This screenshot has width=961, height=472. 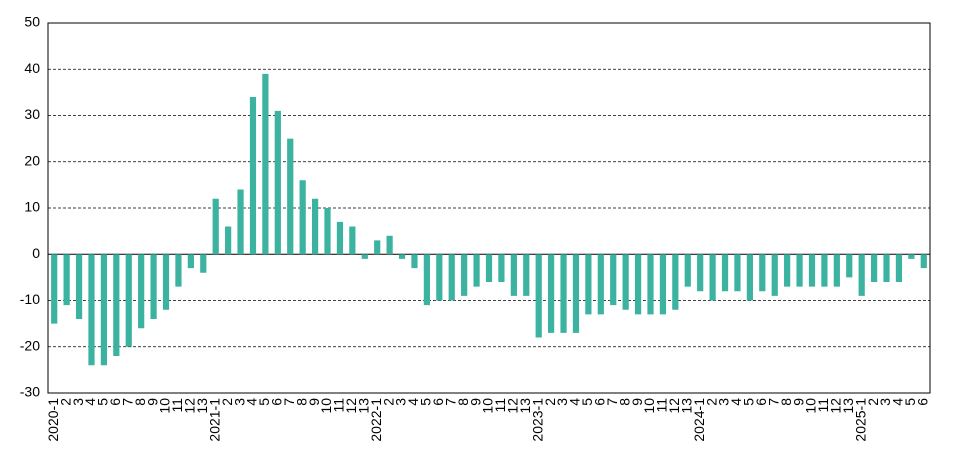 I want to click on x-tick-label: 2021-1, so click(x=214, y=420).